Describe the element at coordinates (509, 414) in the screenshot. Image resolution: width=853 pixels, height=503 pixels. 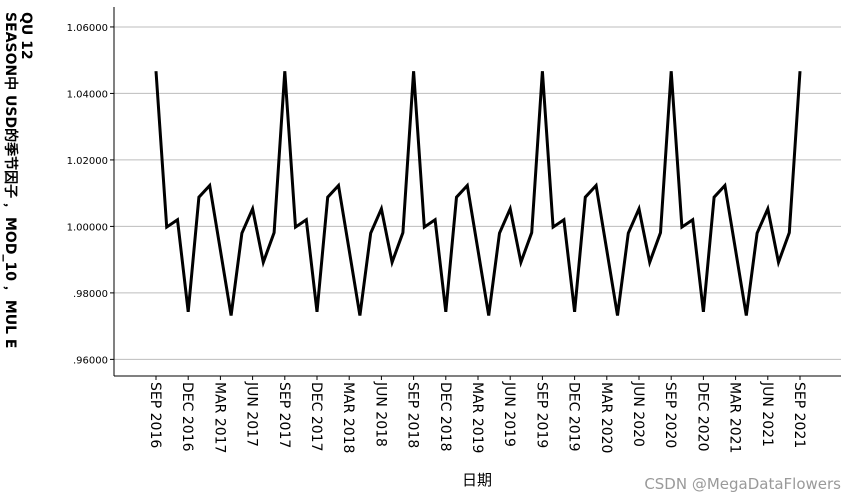
I see `x-tick-label: JUN 2019` at that location.